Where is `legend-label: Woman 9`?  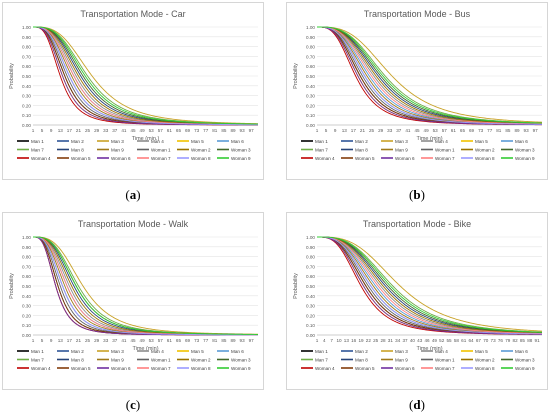
legend-label: Woman 9 is located at coordinates (525, 158).